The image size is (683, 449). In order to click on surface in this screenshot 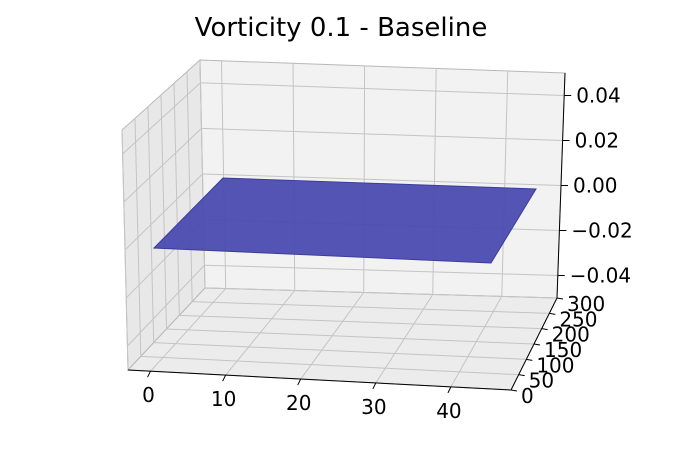, I will do `click(344, 220)`.